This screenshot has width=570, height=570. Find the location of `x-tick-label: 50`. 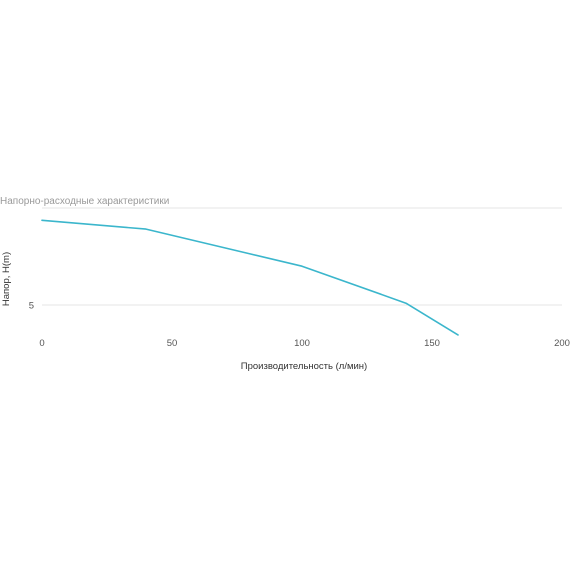

x-tick-label: 50 is located at coordinates (172, 343).